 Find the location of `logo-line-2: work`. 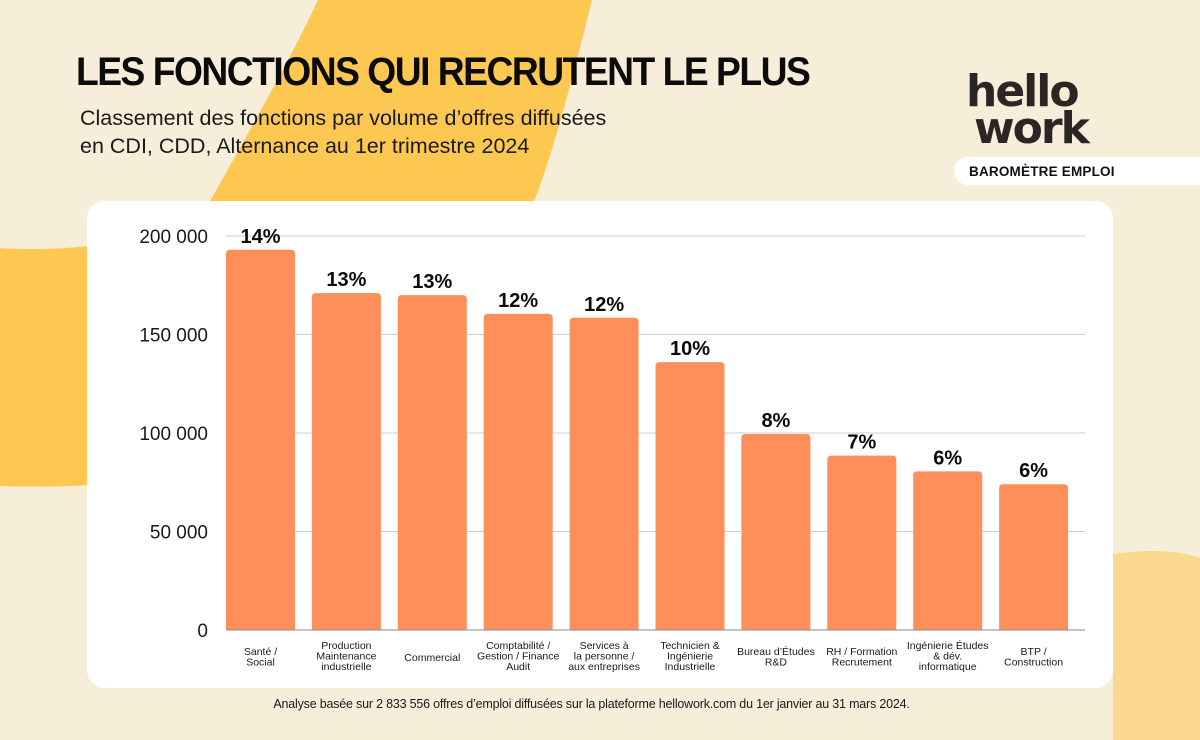

logo-line-2: work is located at coordinates (1032, 128).